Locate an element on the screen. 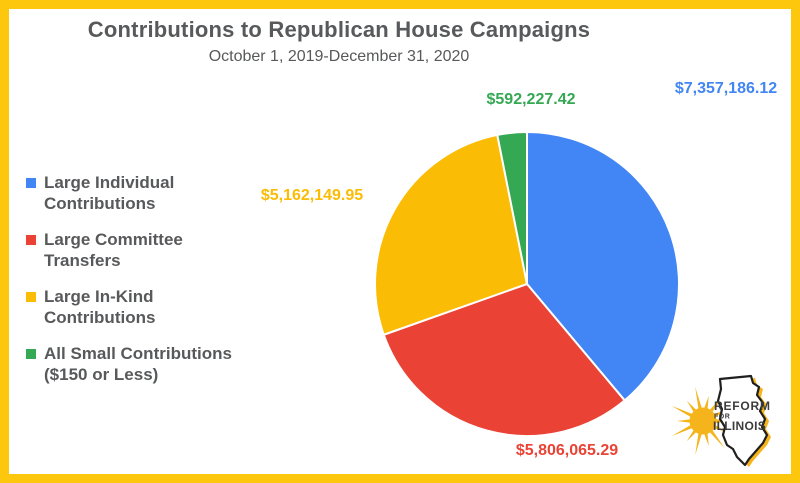  legend-item-small-contributions: All Small Contributions ($150 or Less) is located at coordinates (129, 364).